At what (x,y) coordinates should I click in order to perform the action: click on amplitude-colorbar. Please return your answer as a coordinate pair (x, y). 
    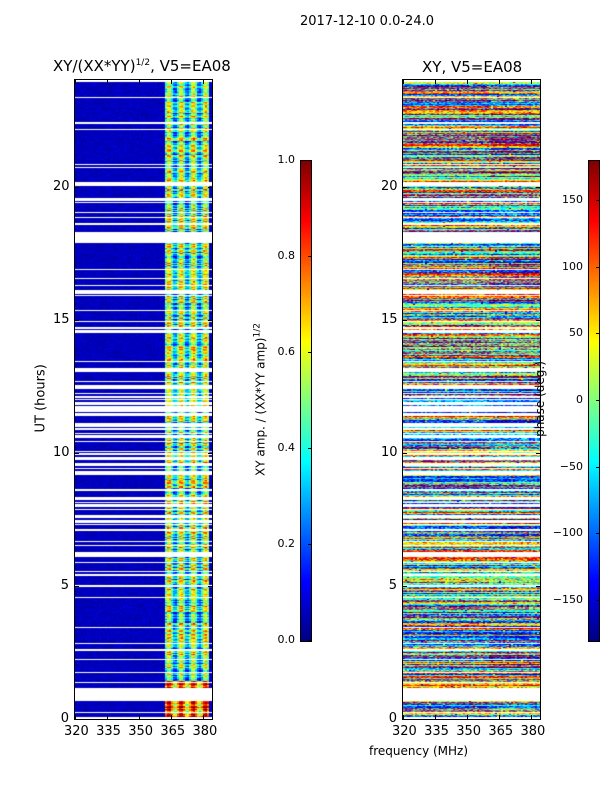
    Looking at the image, I should click on (306, 401).